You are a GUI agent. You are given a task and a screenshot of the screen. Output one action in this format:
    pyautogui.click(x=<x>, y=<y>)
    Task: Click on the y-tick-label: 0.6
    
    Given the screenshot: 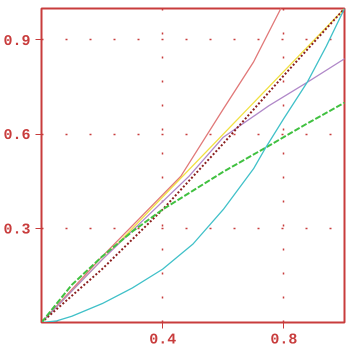 What is the action you would take?
    pyautogui.click(x=17, y=135)
    